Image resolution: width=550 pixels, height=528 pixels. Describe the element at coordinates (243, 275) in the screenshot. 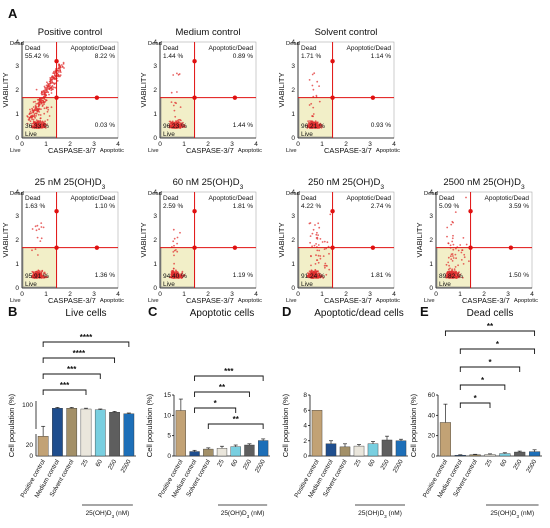

I see `quadrant-apoptotic-value: 1.19 %` at that location.